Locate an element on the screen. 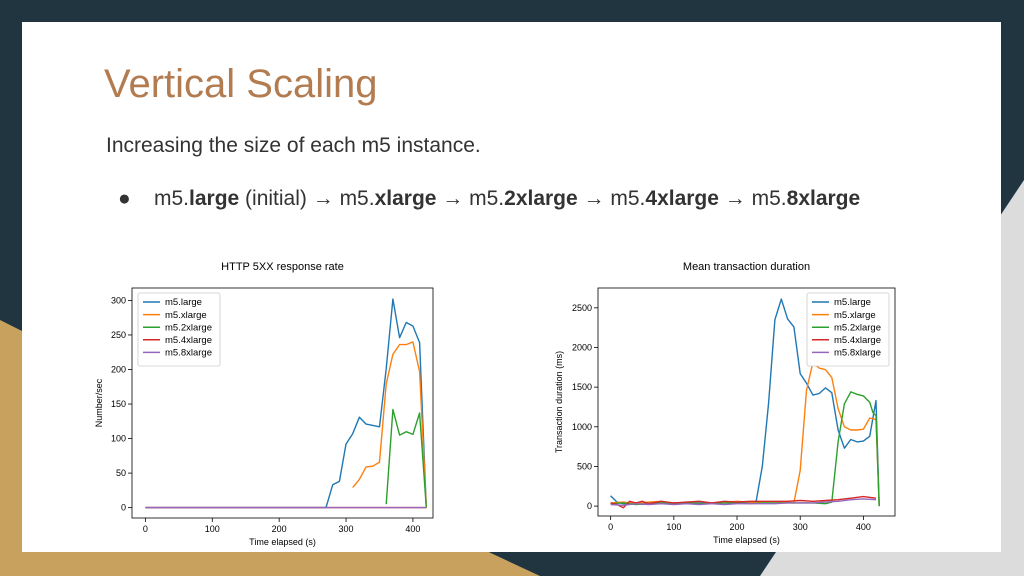 The height and width of the screenshot is (576, 1024). y-tick-label: 150 is located at coordinates (118, 404).